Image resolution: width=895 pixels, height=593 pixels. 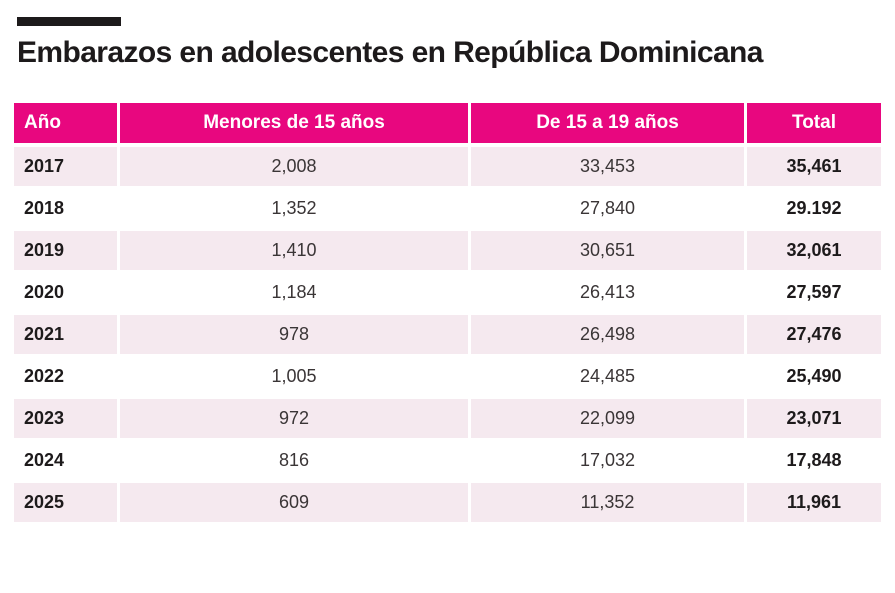 What do you see at coordinates (295, 125) in the screenshot?
I see `column-header-under15: Menores de 15 años` at bounding box center [295, 125].